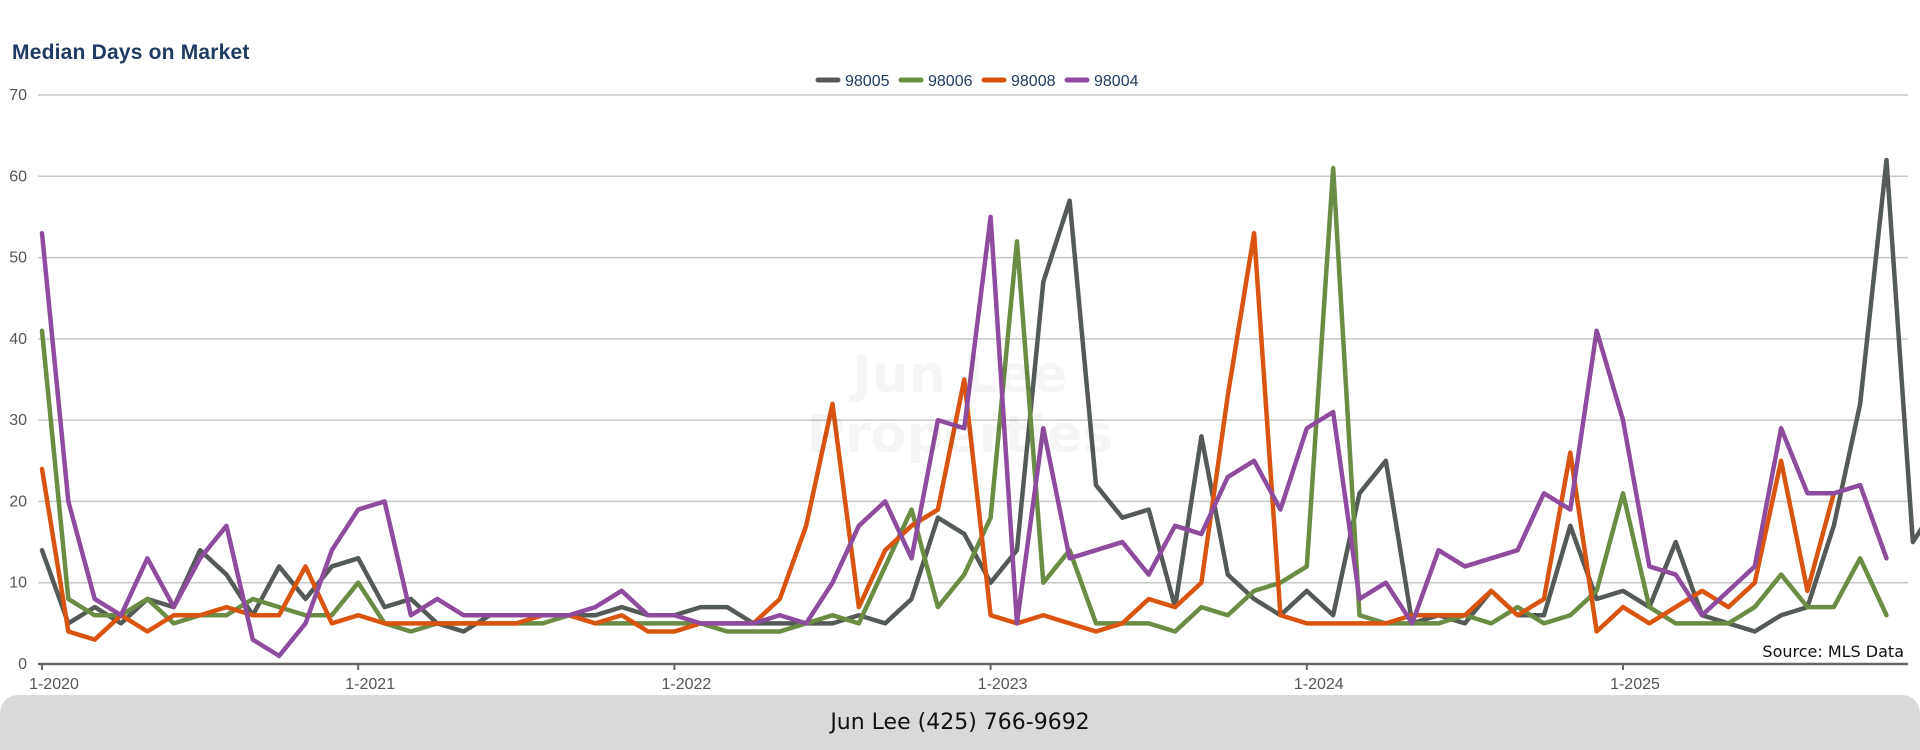 The image size is (1920, 750). I want to click on y-tick-label: 70, so click(18, 95).